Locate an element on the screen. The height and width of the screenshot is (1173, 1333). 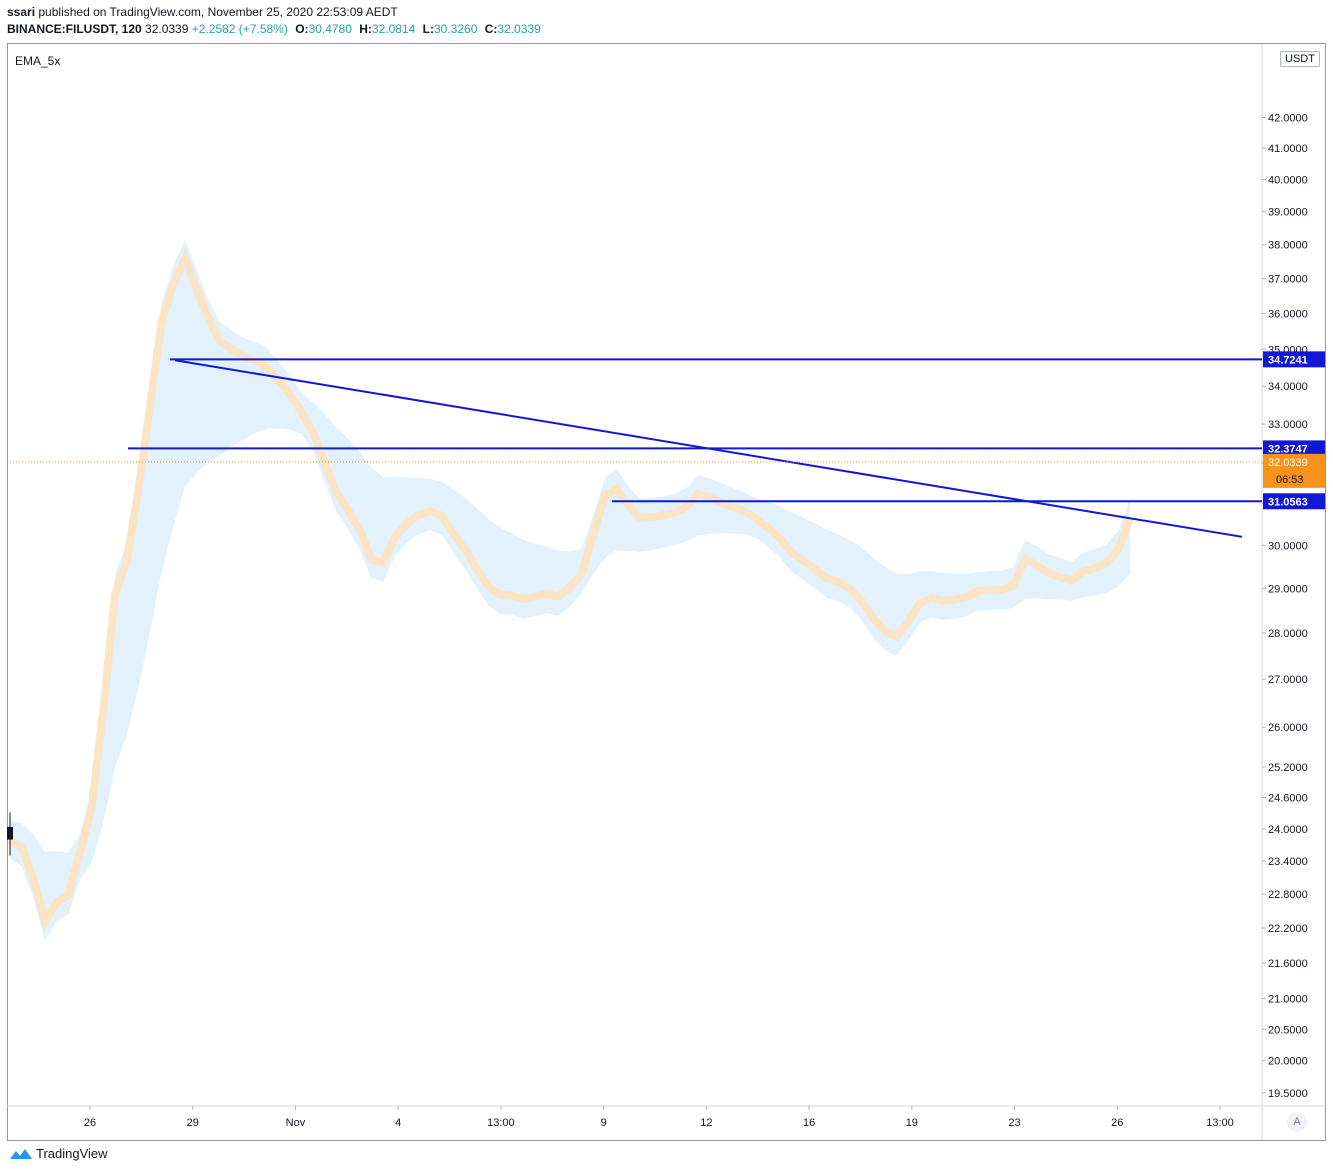
y-tick-label: 24.0000 is located at coordinates (1288, 830).